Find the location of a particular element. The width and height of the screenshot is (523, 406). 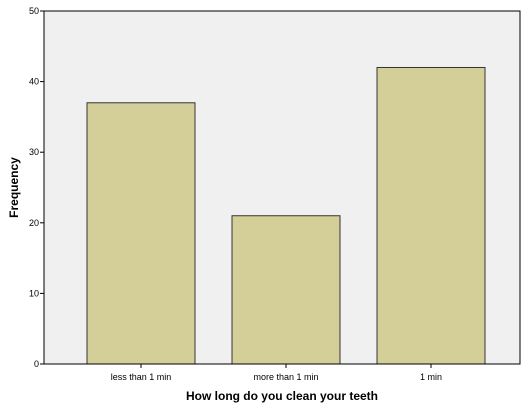

y-axis-title: Frequency is located at coordinates (14, 187).